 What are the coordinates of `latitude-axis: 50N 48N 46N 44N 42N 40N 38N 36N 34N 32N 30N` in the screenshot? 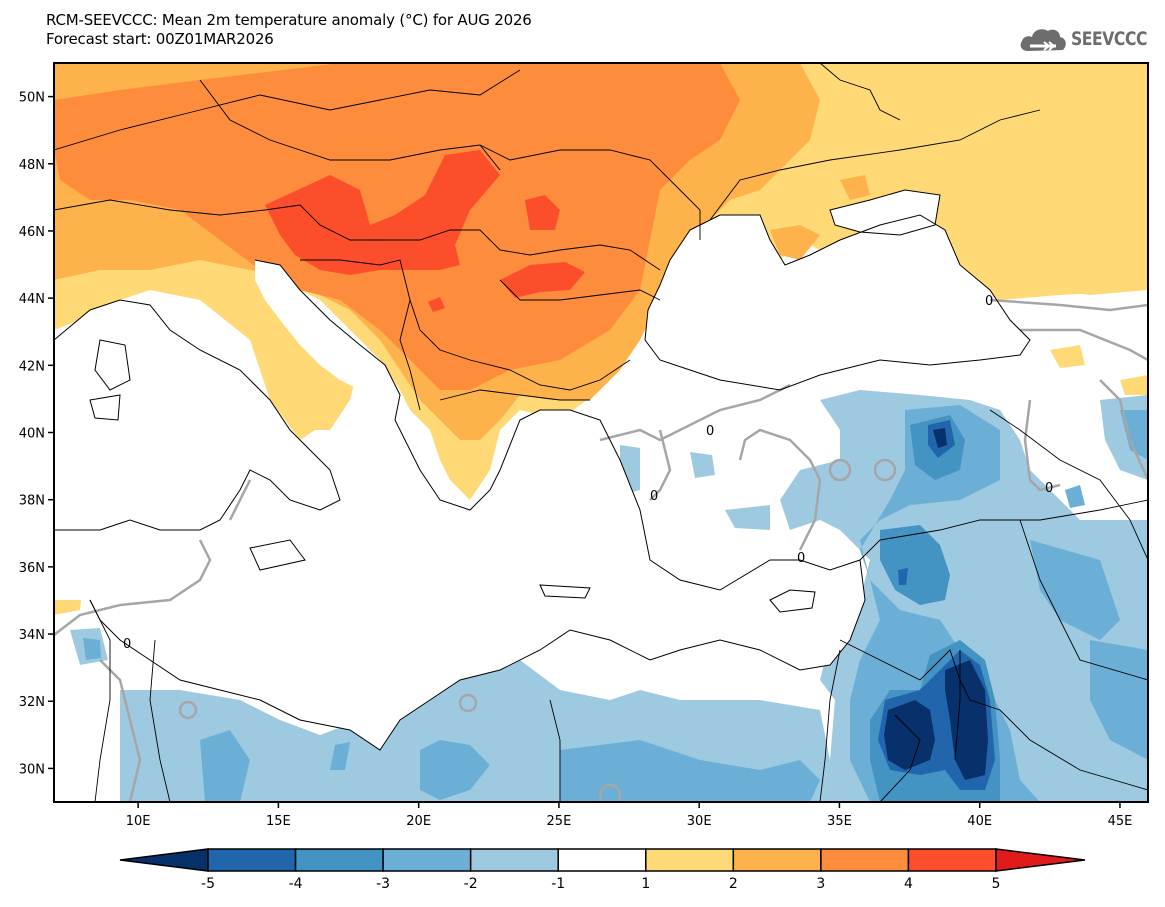 It's located at (36, 434).